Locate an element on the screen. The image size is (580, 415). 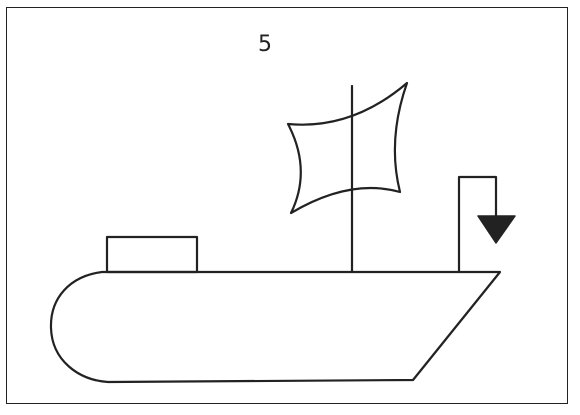
figure-number: 5 is located at coordinates (265, 44).